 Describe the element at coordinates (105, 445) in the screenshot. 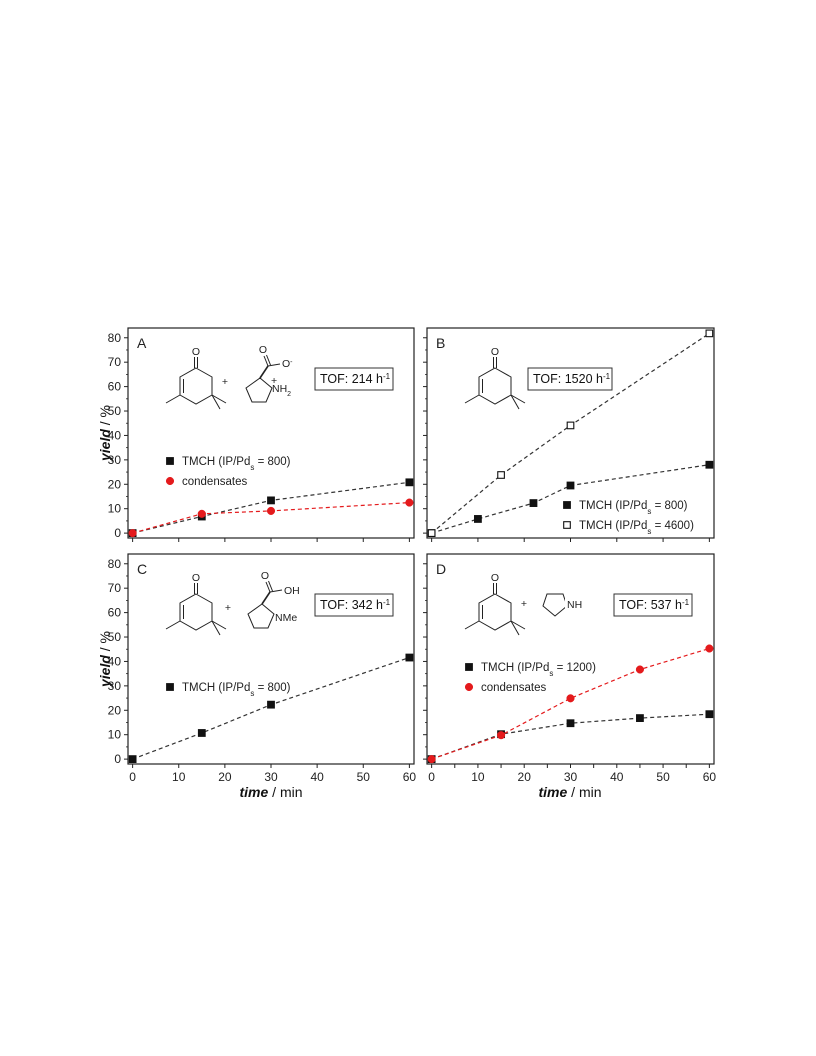

I see `y-axis-title-italic: yield` at that location.